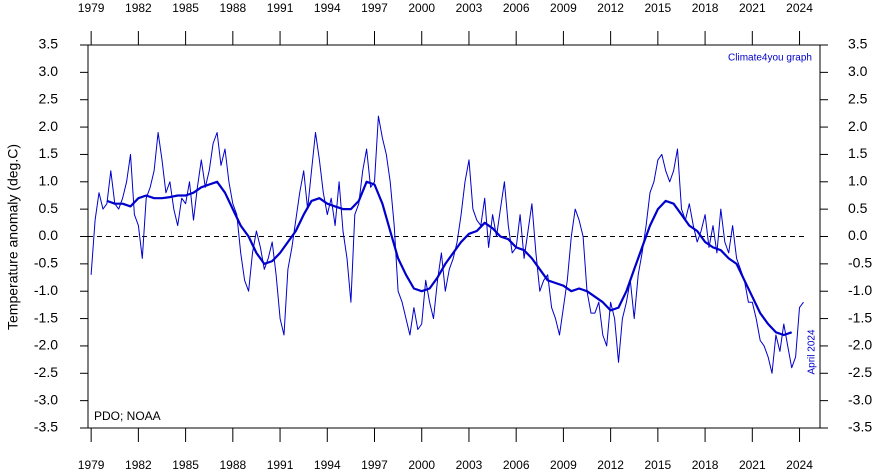 The width and height of the screenshot is (880, 475). I want to click on y-tick-label: 2.0, so click(49, 126).